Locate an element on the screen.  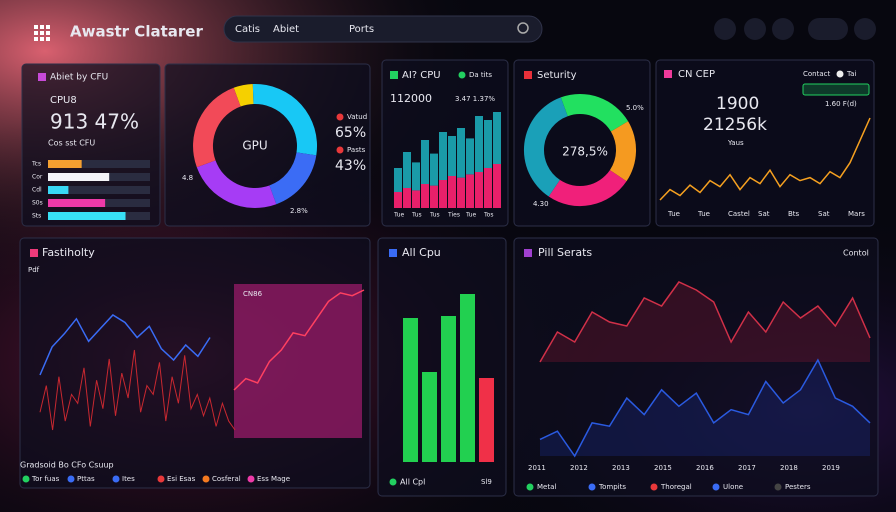
label: Ulone is located at coordinates (733, 487).